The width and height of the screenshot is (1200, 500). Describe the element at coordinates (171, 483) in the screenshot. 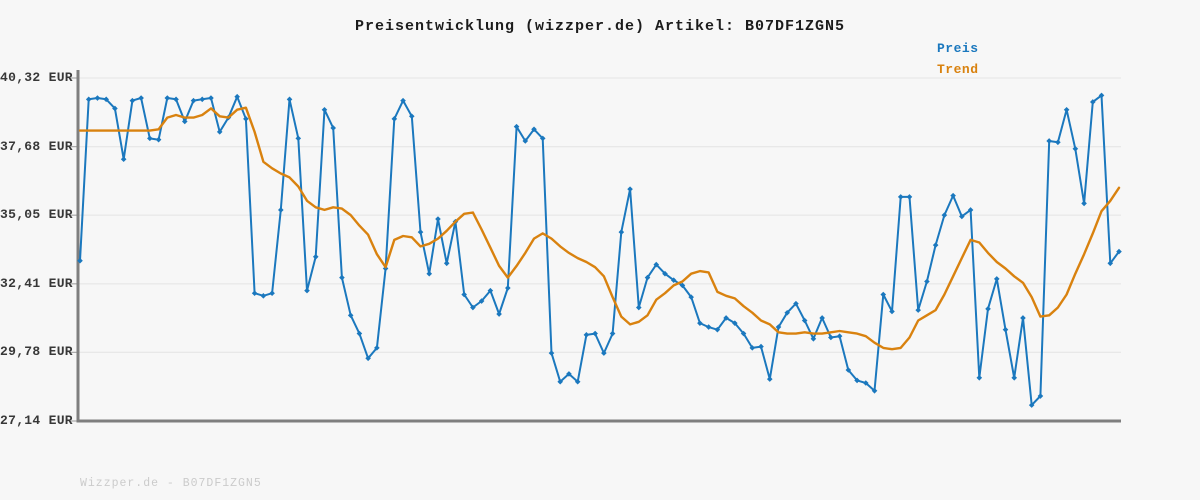

I see `watermark: Wizzper.de - B07DF1ZGN5` at that location.